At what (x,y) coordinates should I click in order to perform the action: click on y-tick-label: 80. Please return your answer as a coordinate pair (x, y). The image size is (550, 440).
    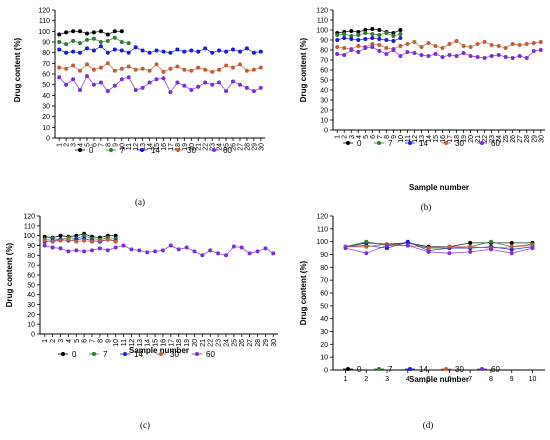
    Looking at the image, I should click on (324, 51).